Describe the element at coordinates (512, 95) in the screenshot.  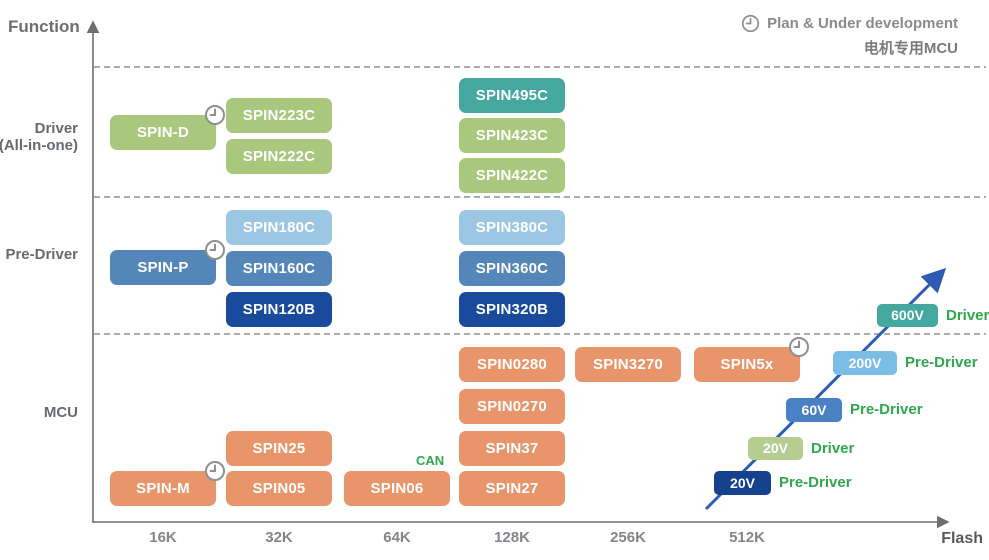
I see `product-box-SPIN495C: SPIN495C` at that location.